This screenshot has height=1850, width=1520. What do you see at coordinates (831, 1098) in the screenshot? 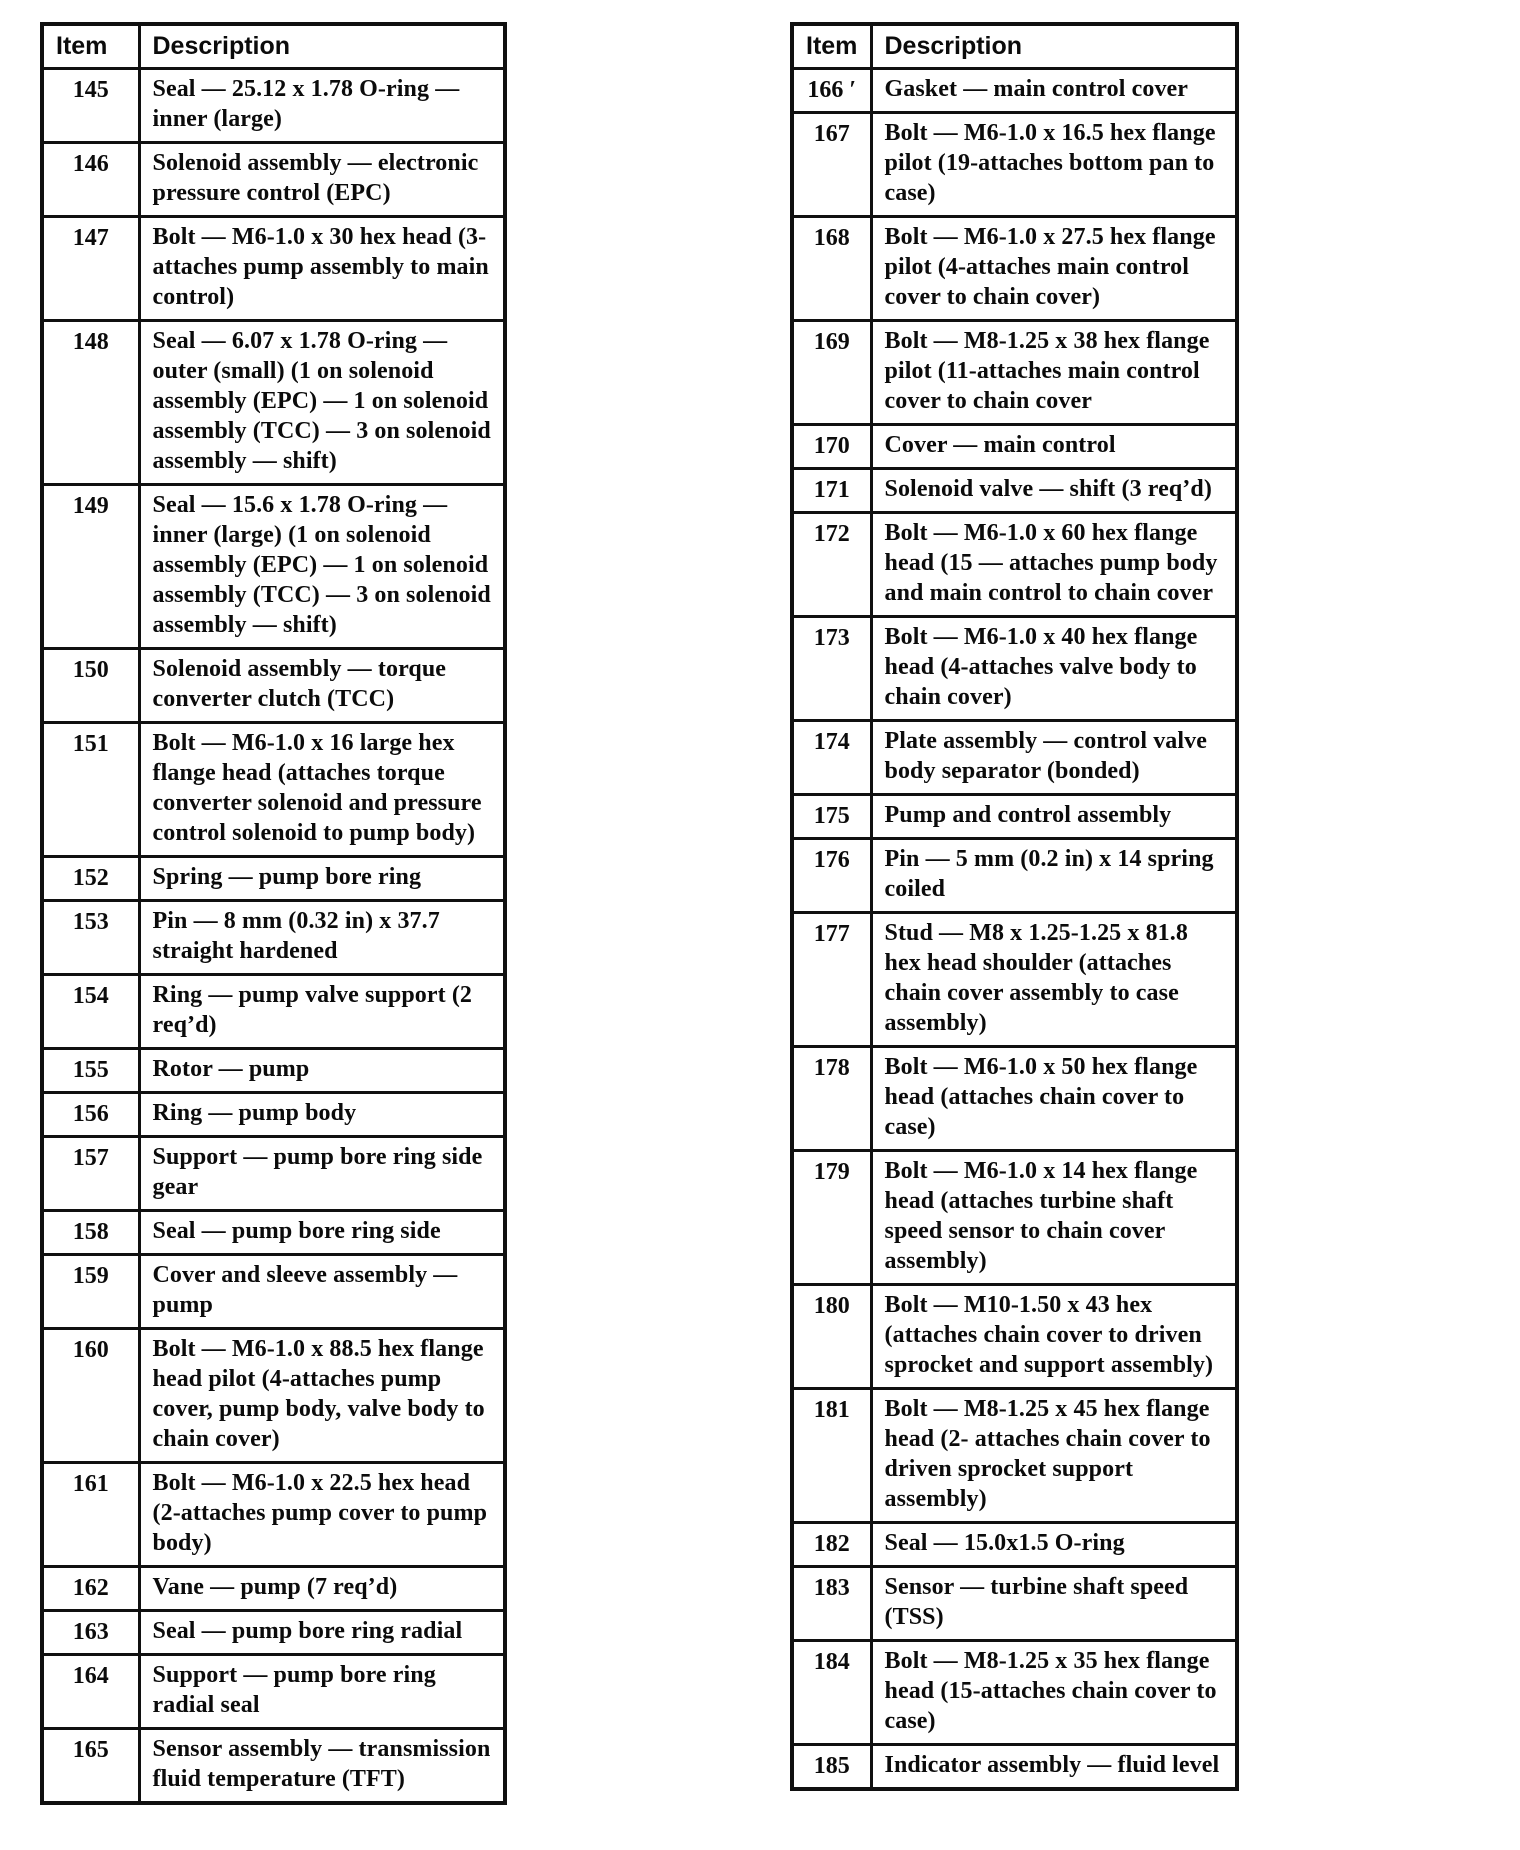
I see `item-cell: 178` at bounding box center [831, 1098].